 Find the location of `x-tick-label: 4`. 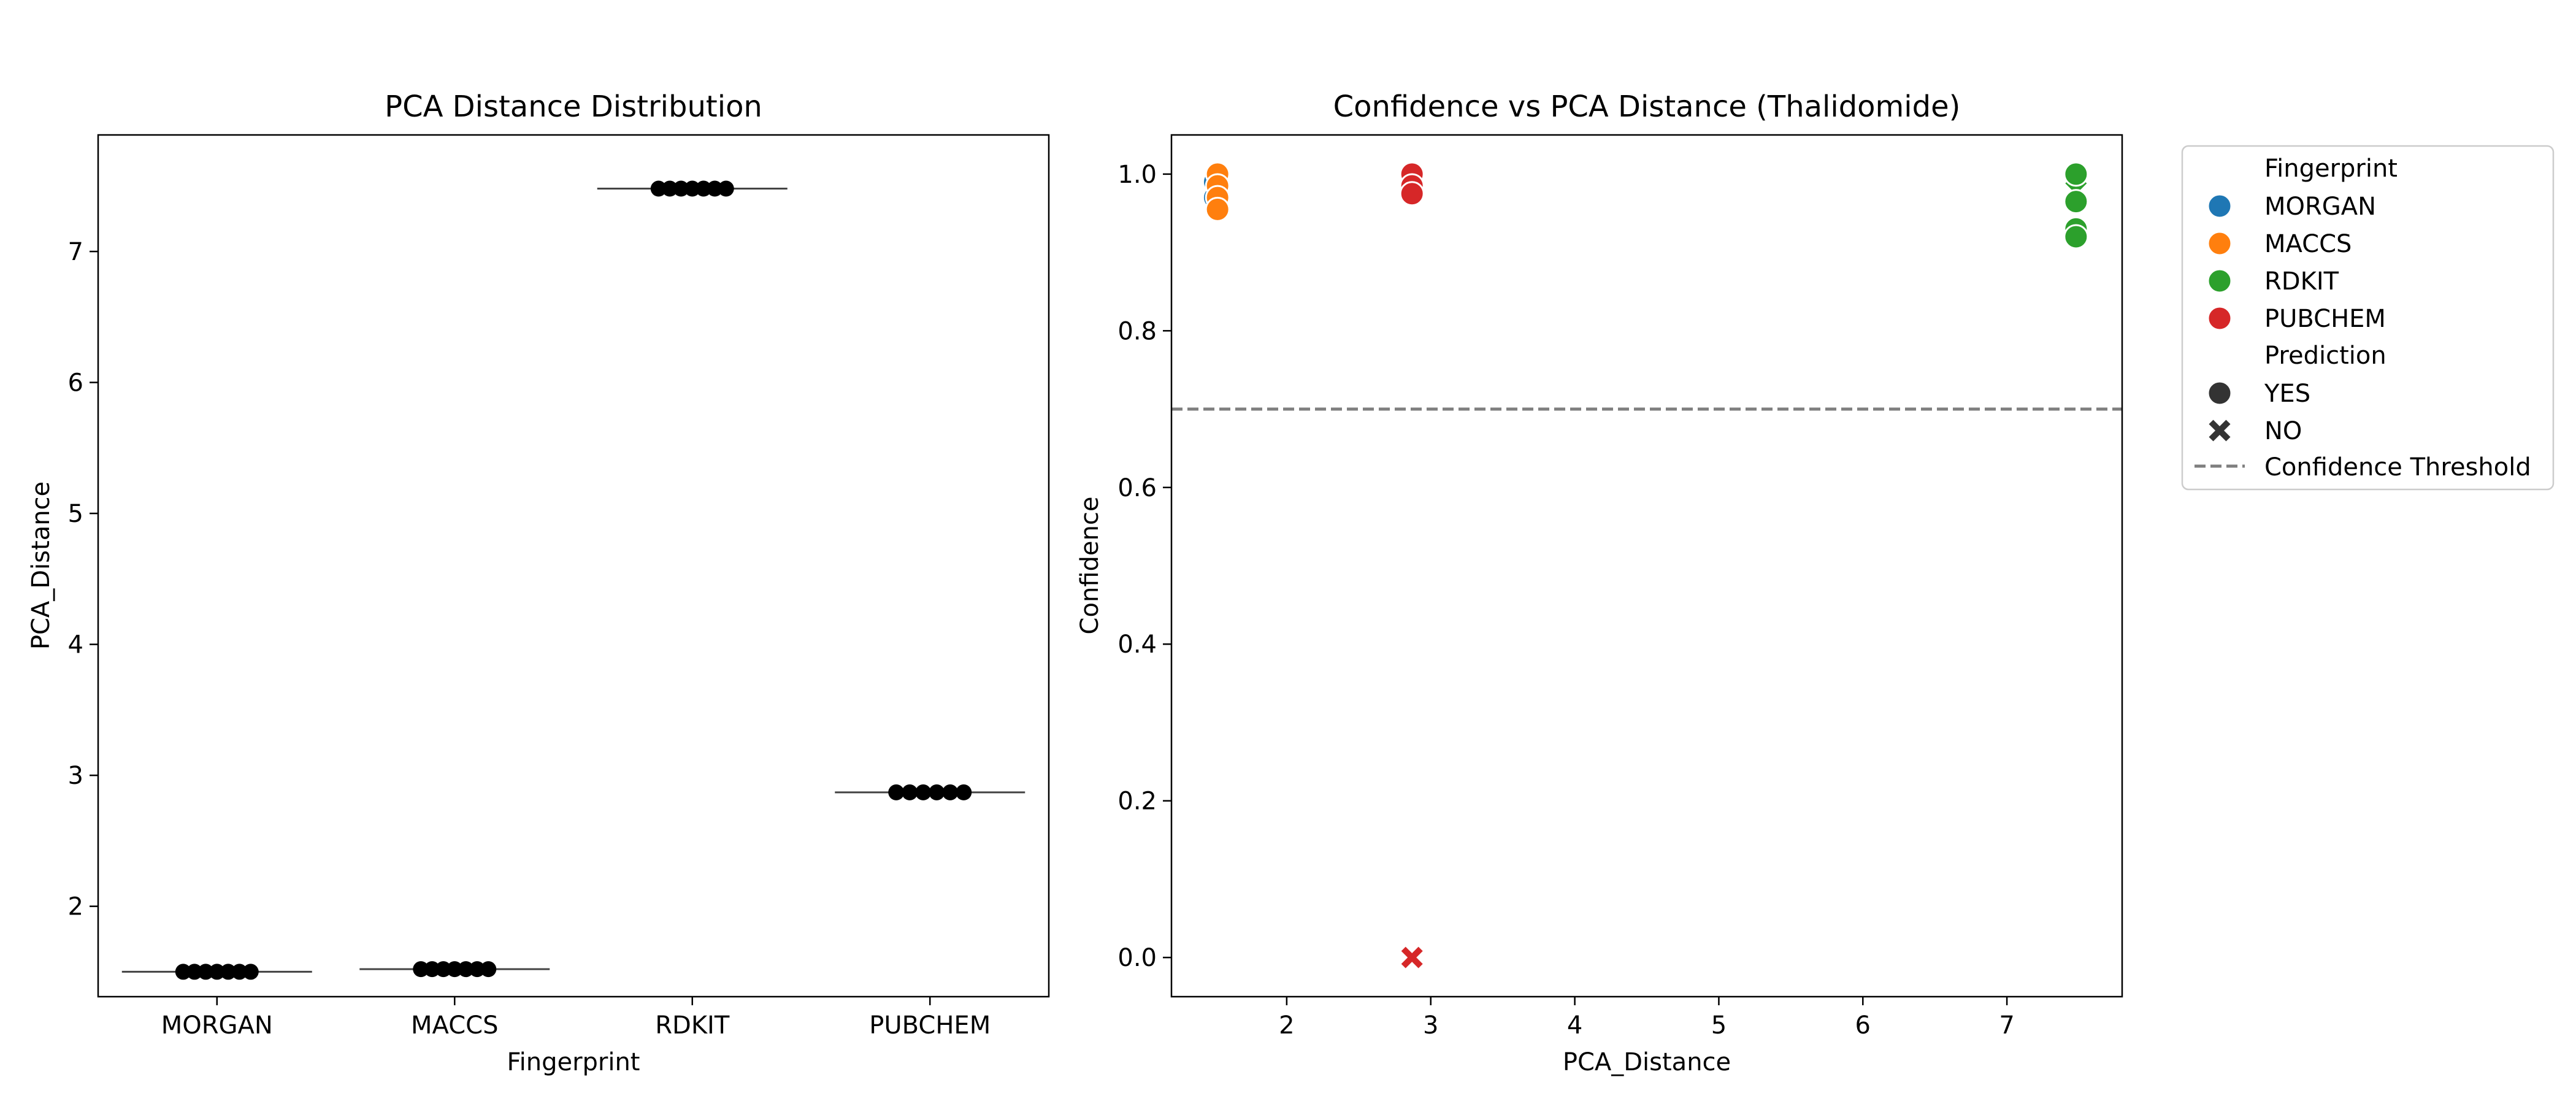

x-tick-label: 4 is located at coordinates (1574, 1025).